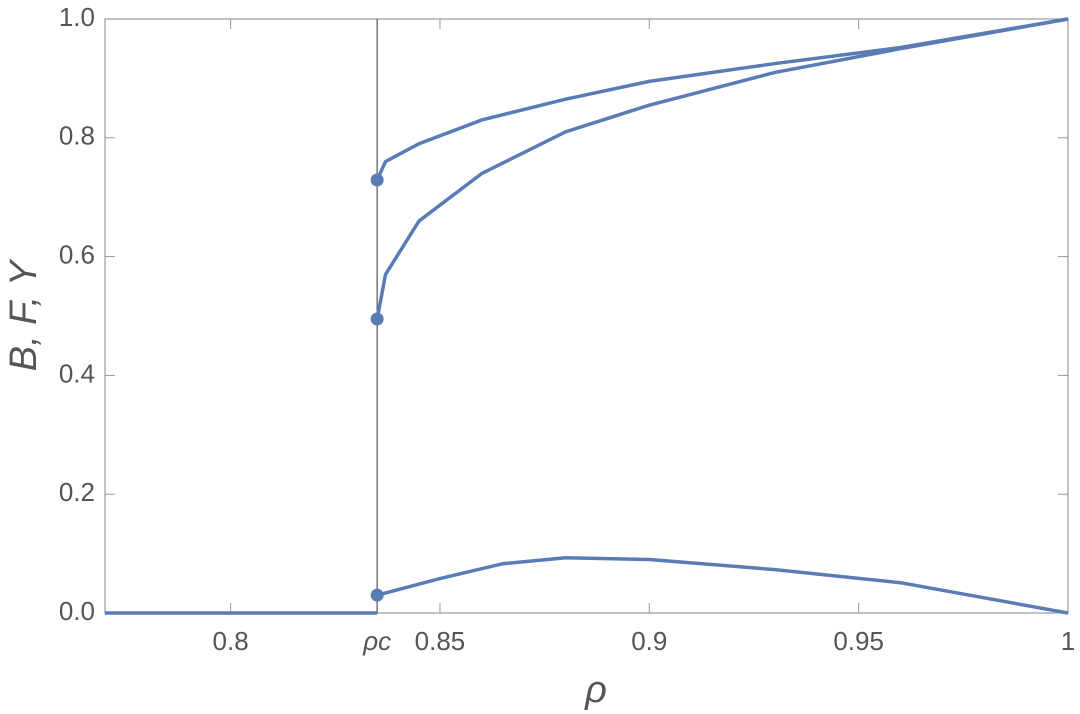  Describe the element at coordinates (649, 641) in the screenshot. I see `x-tick-label: 0.9` at that location.